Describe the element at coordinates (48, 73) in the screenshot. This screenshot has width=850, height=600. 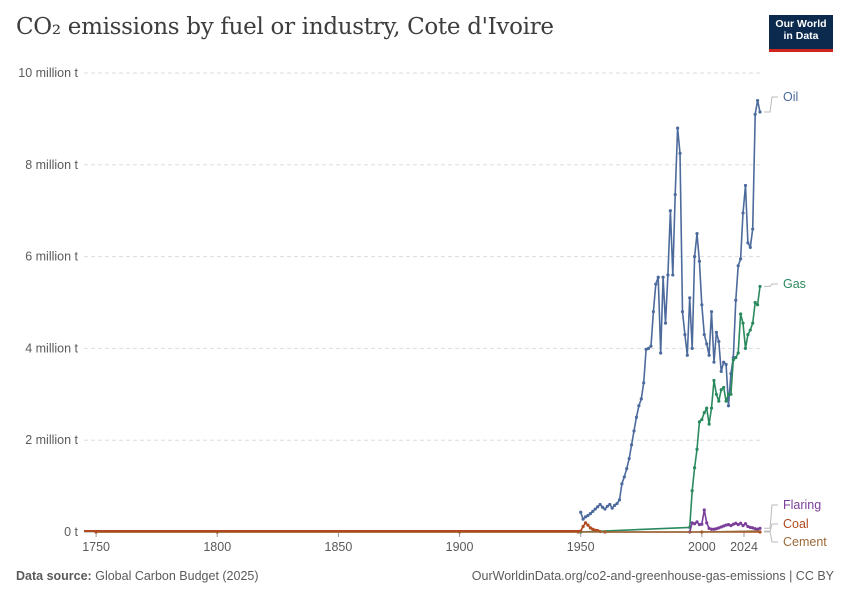
I see `y-tick-label: 10 million t` at that location.